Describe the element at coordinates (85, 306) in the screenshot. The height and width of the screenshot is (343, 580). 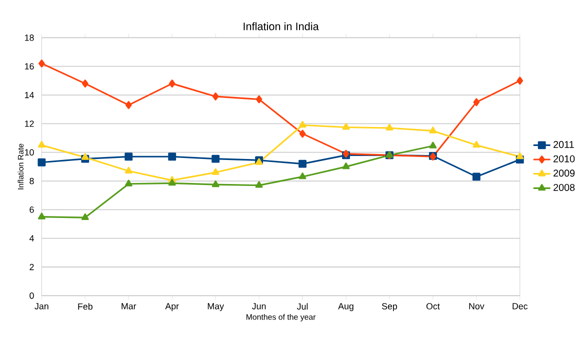
I see `x-tick-label: Feb` at that location.